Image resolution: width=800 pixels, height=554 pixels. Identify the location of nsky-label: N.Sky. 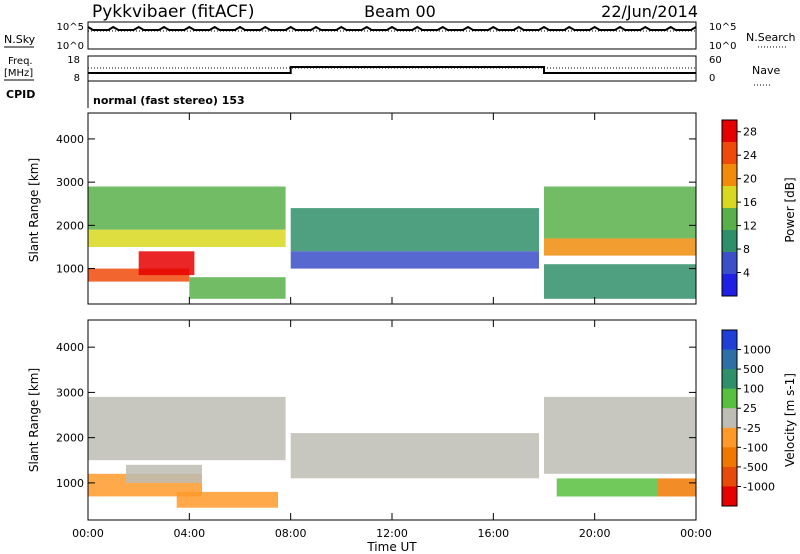
(20, 39).